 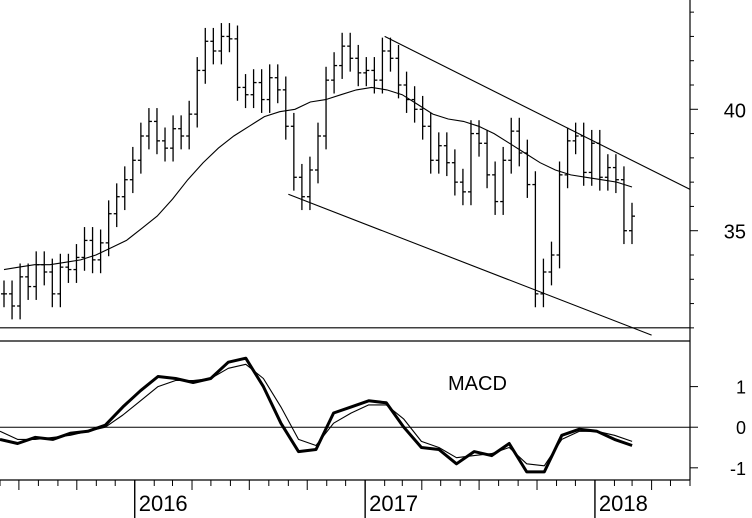 What do you see at coordinates (623, 503) in the screenshot?
I see `year-label: 2018` at bounding box center [623, 503].